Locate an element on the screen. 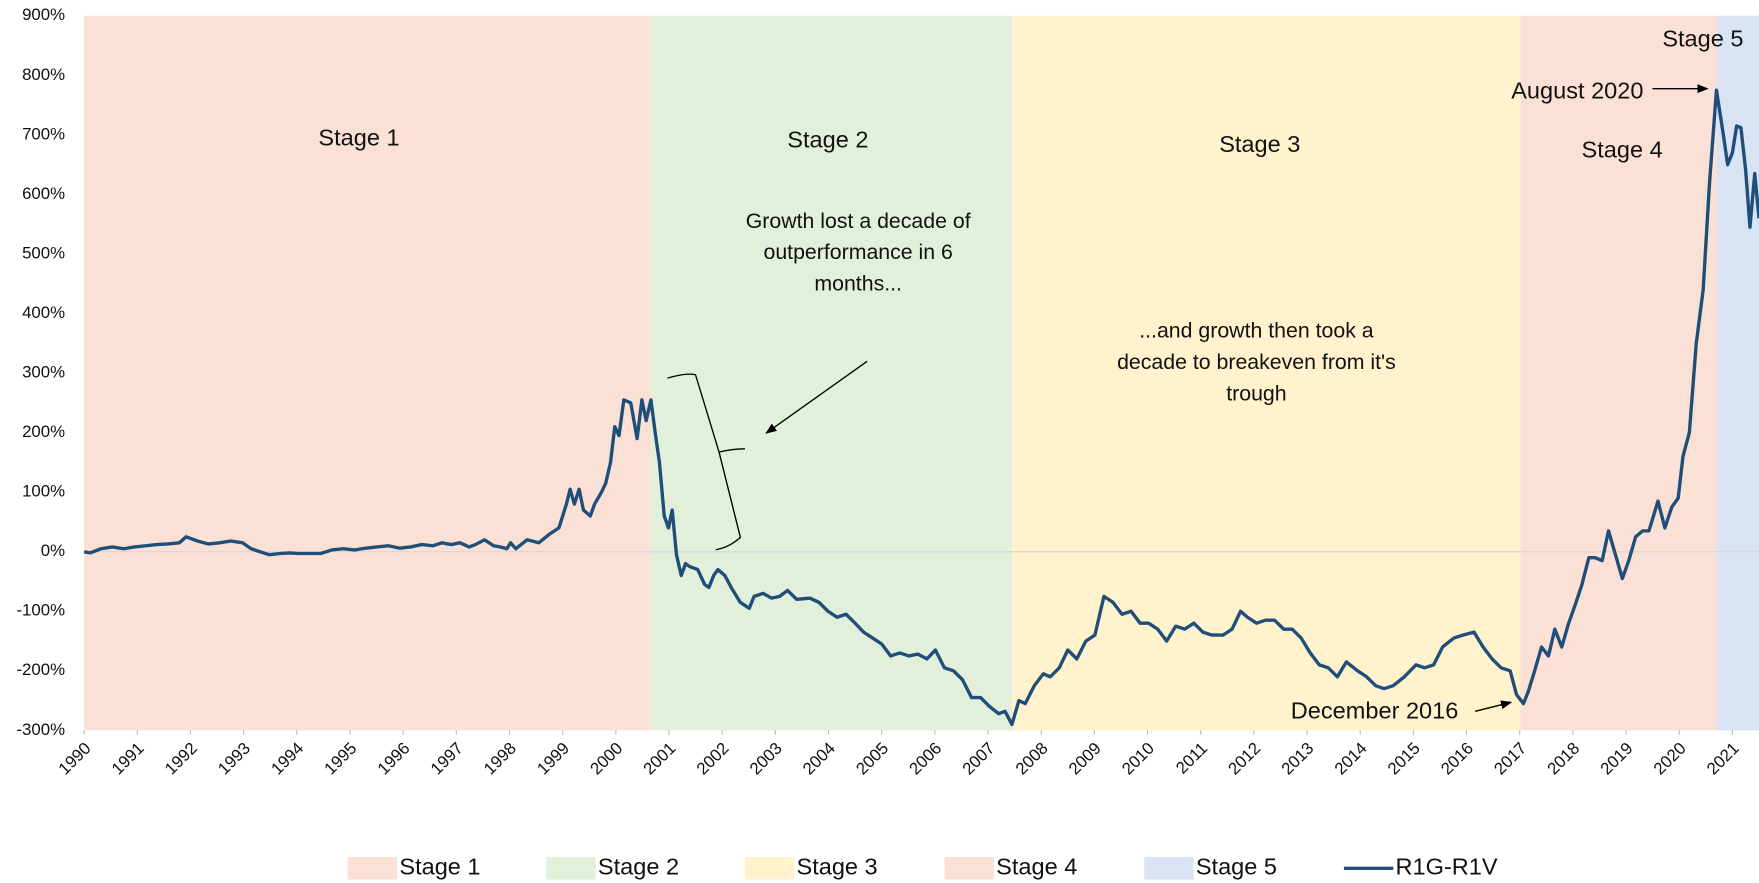  annotation: ...and growth then took a is located at coordinates (1256, 331).